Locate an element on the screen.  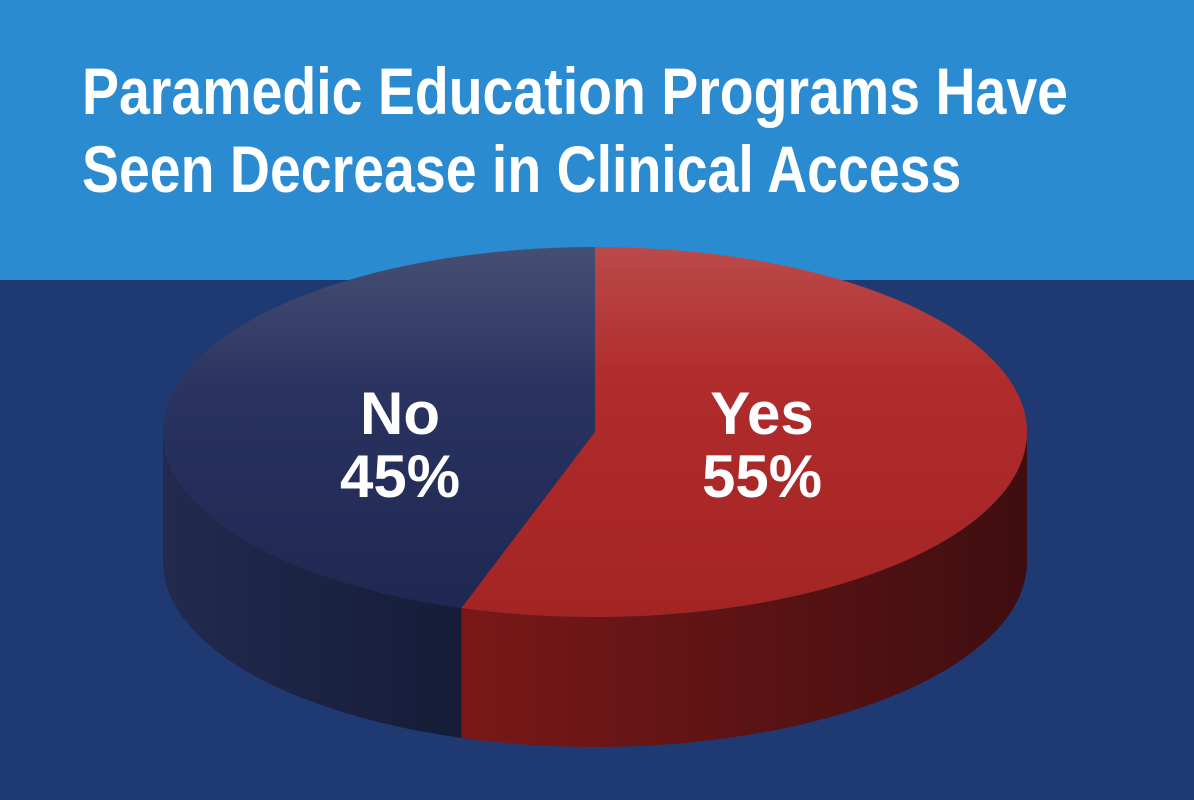
slice-label-no: No is located at coordinates (400, 413).